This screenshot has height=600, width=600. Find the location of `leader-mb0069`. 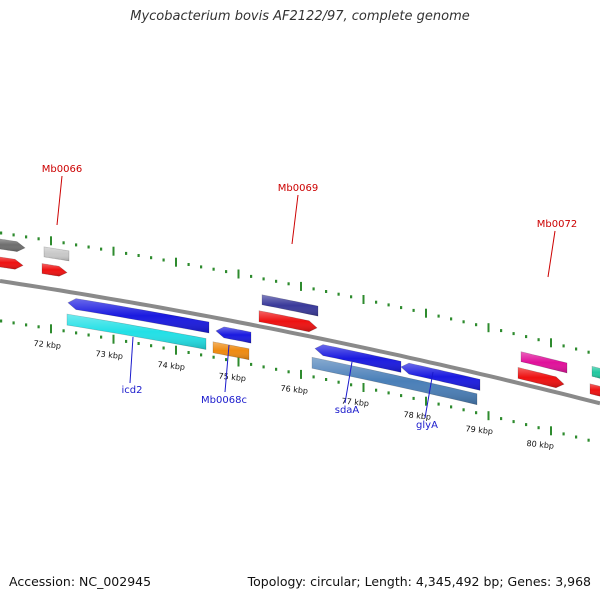

leader-mb0069 is located at coordinates (295, 219).